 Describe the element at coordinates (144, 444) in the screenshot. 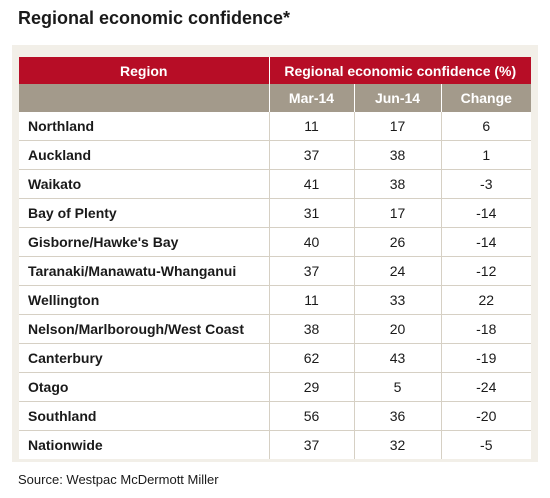

I see `region-cell: Nationwide` at that location.